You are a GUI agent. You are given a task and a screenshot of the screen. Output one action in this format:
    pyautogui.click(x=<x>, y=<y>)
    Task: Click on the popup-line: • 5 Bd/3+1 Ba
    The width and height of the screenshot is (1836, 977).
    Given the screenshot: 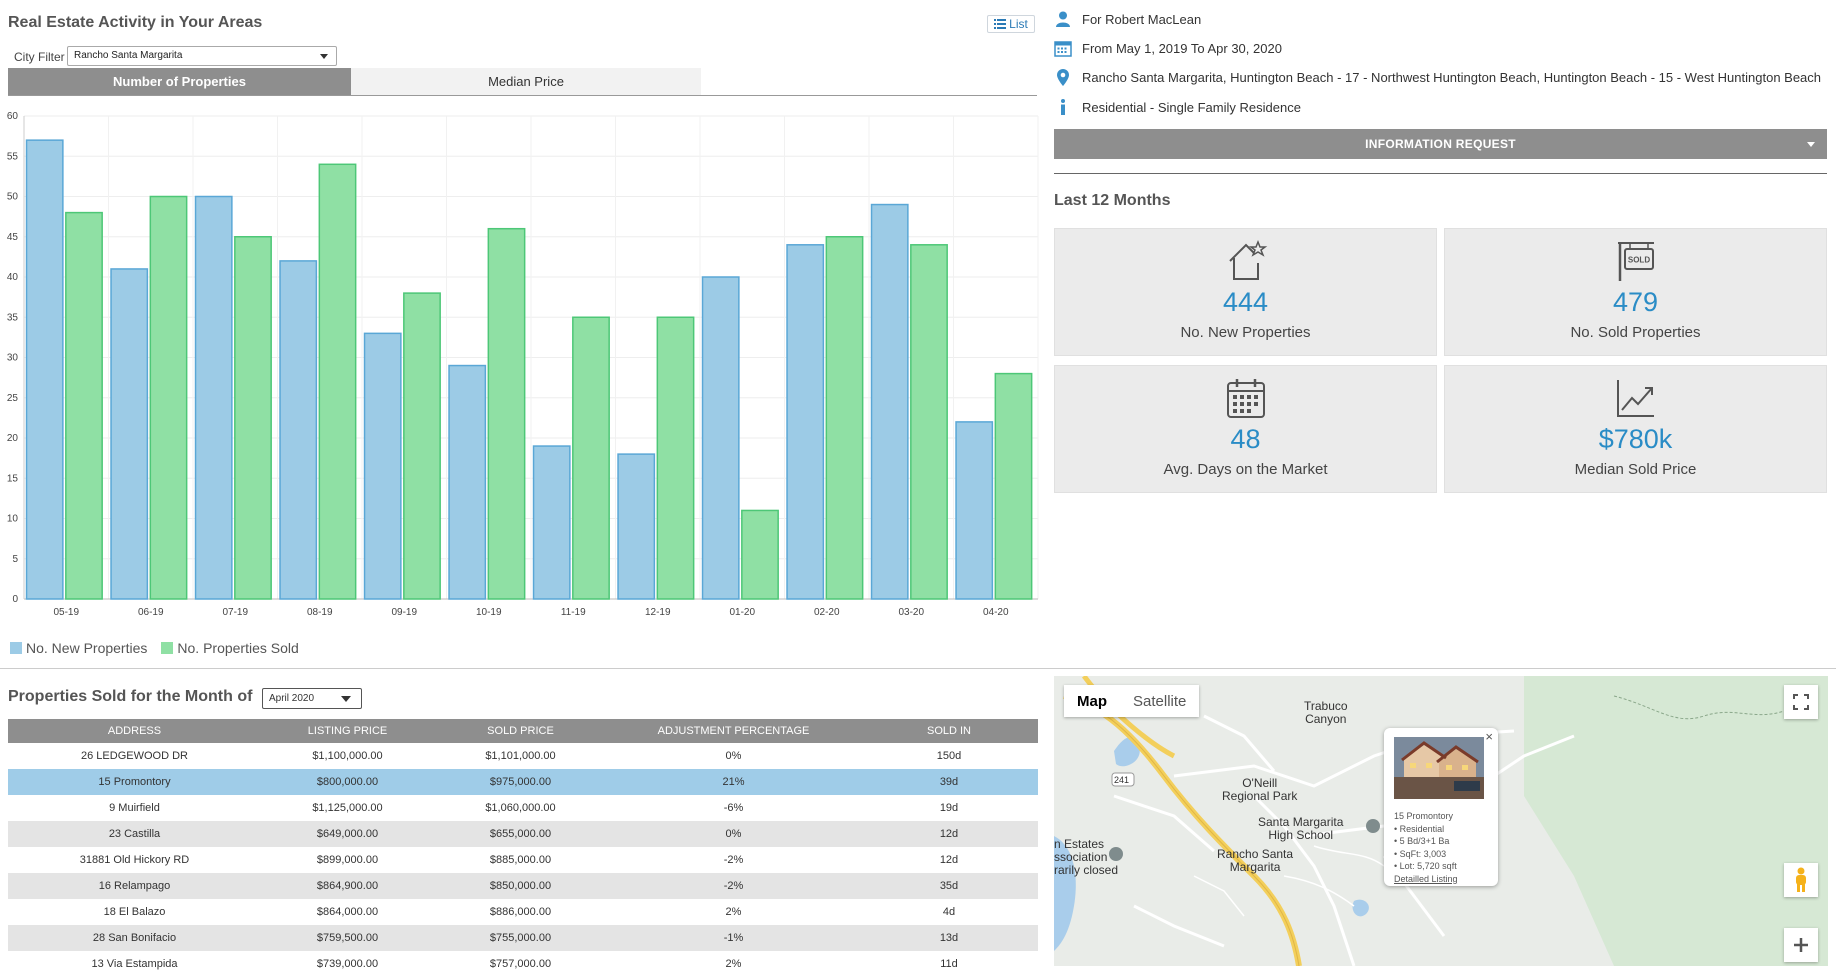 What is the action you would take?
    pyautogui.click(x=1422, y=841)
    